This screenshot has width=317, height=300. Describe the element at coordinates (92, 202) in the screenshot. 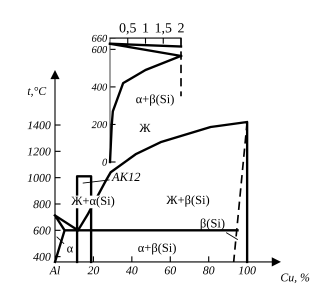

I see `annotation: Ж+α(Si)` at that location.